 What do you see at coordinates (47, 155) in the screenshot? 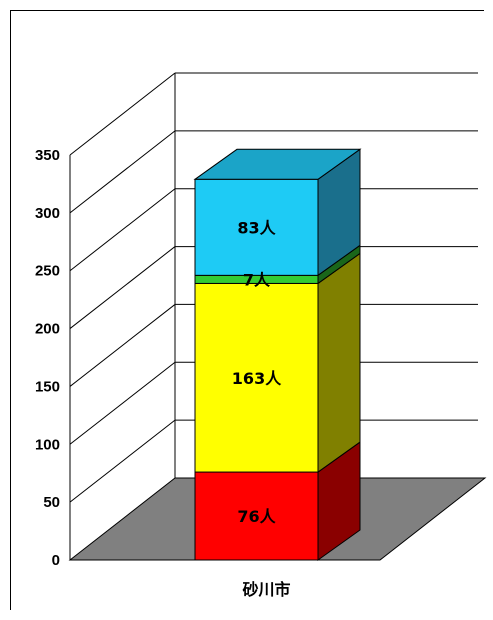
I see `y-tick-label: 350` at bounding box center [47, 155].